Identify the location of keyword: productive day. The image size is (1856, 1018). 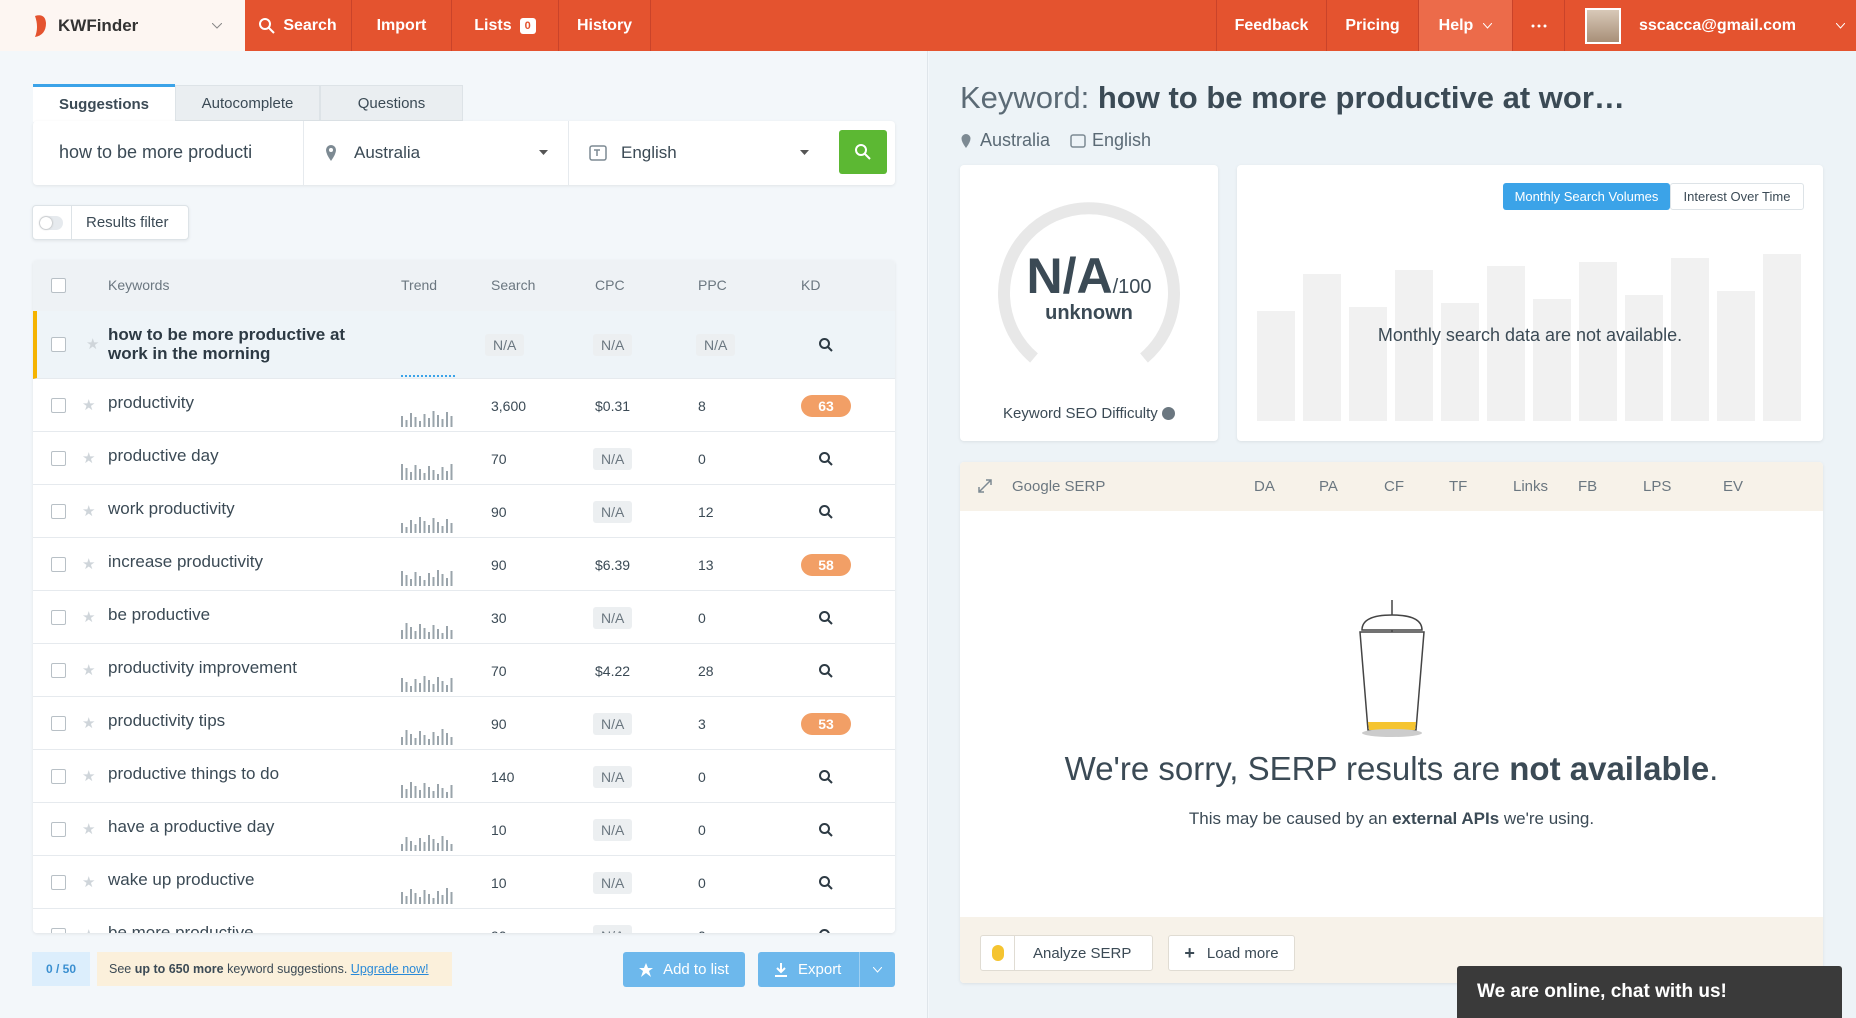
(163, 455).